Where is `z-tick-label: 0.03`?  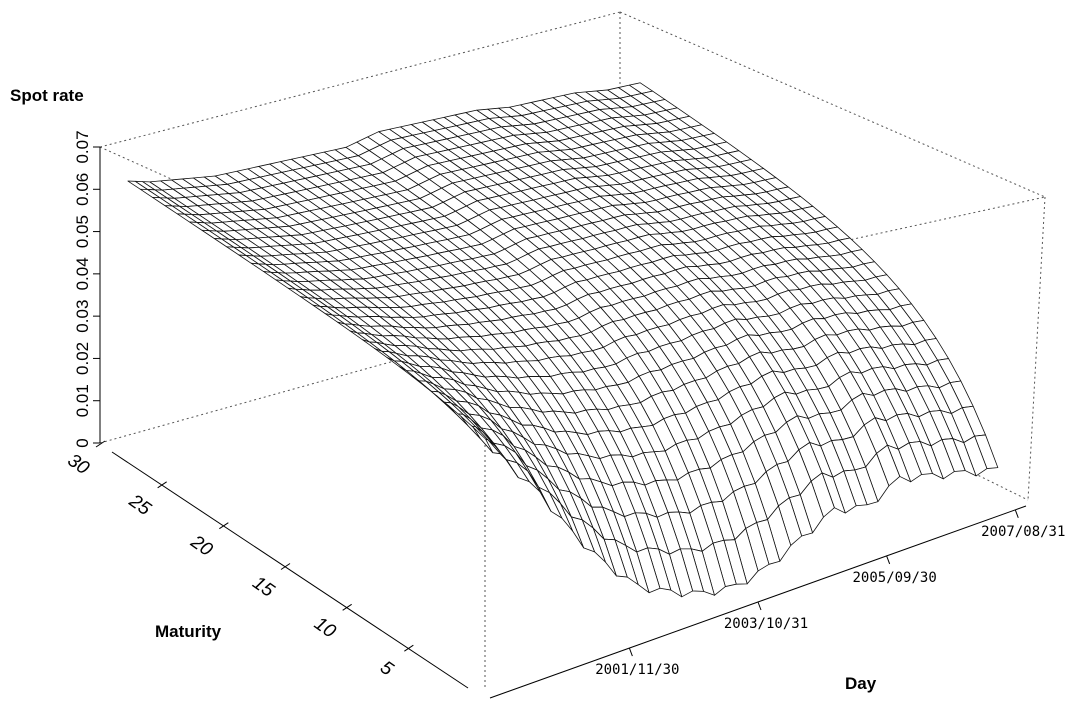 z-tick-label: 0.03 is located at coordinates (82, 316).